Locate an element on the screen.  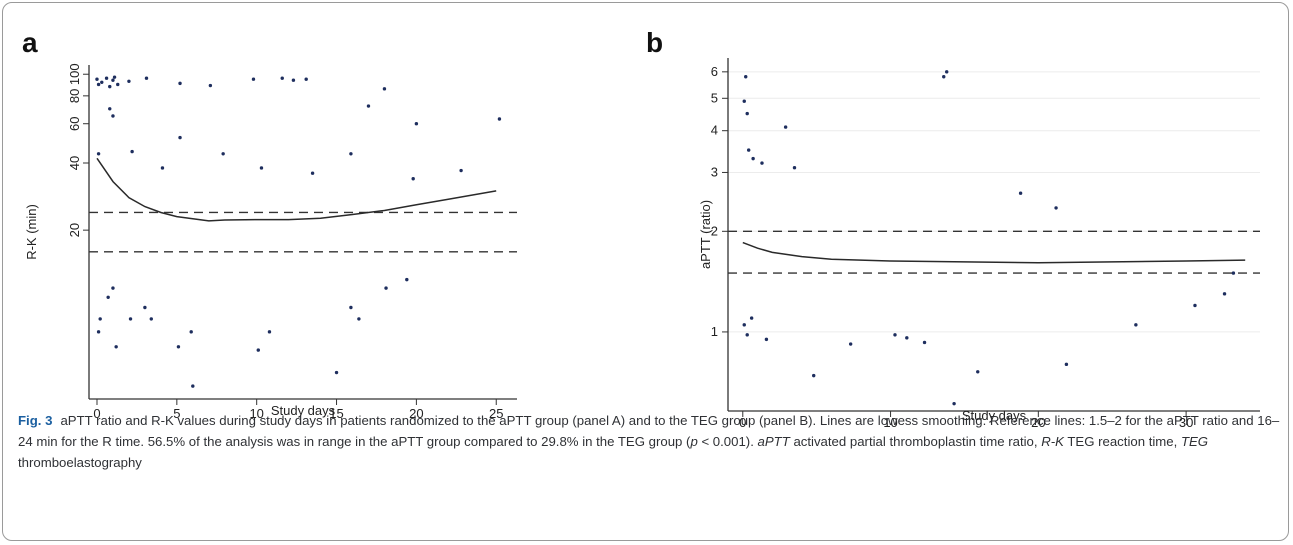
panel-label: a is located at coordinates (30, 42).